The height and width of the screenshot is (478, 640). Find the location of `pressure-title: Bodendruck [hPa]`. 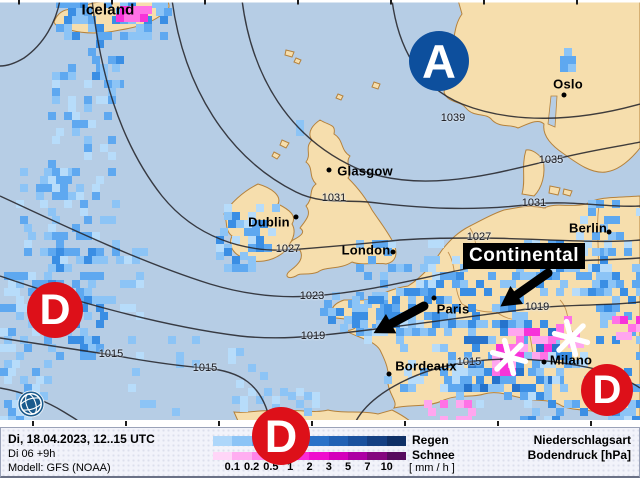

pressure-title: Bodendruck [hPa] is located at coordinates (579, 455).